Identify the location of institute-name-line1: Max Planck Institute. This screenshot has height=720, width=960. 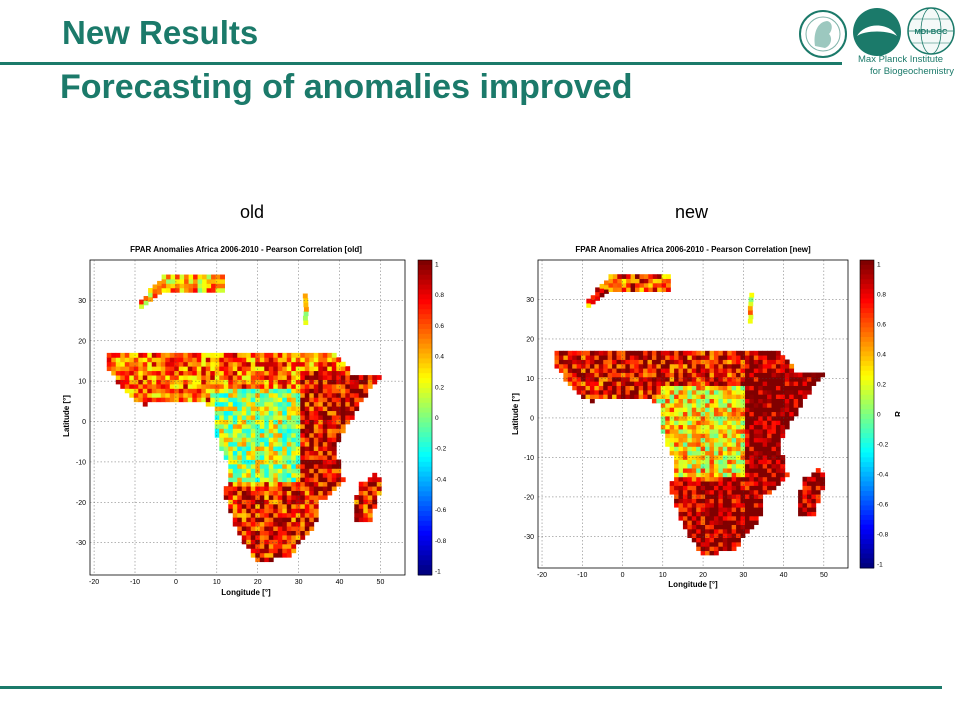
(901, 59).